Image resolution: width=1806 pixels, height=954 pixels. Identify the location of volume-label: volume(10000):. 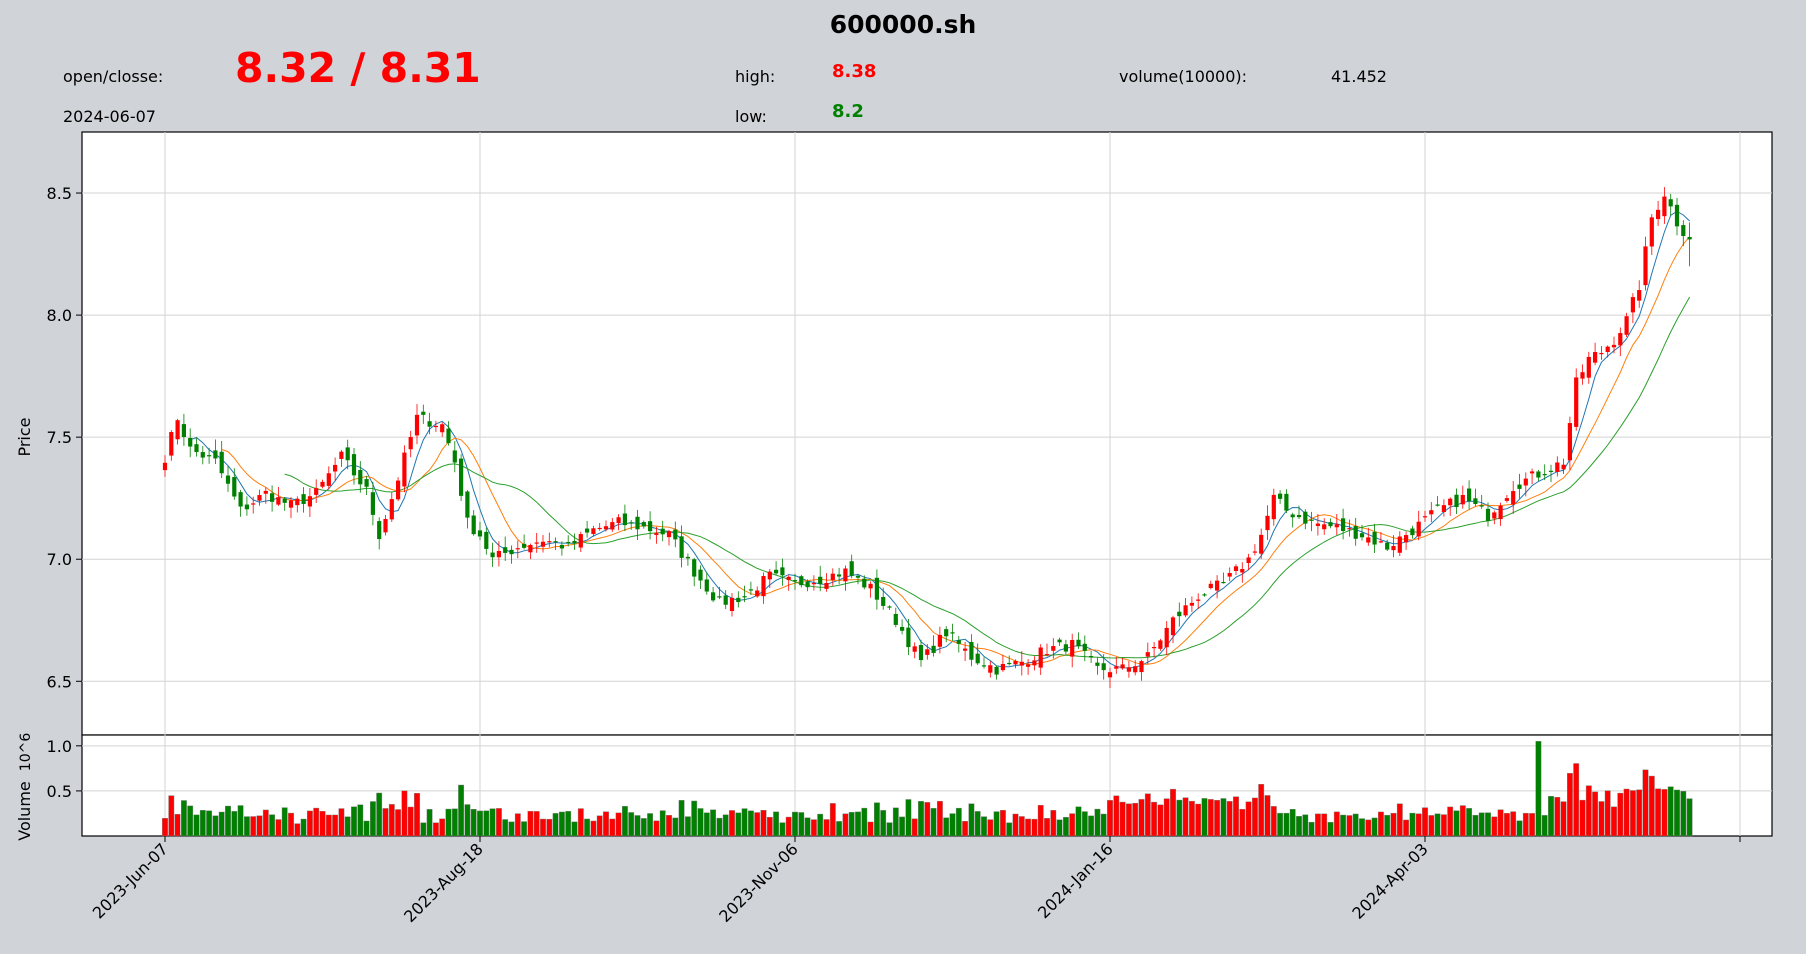
(1183, 76).